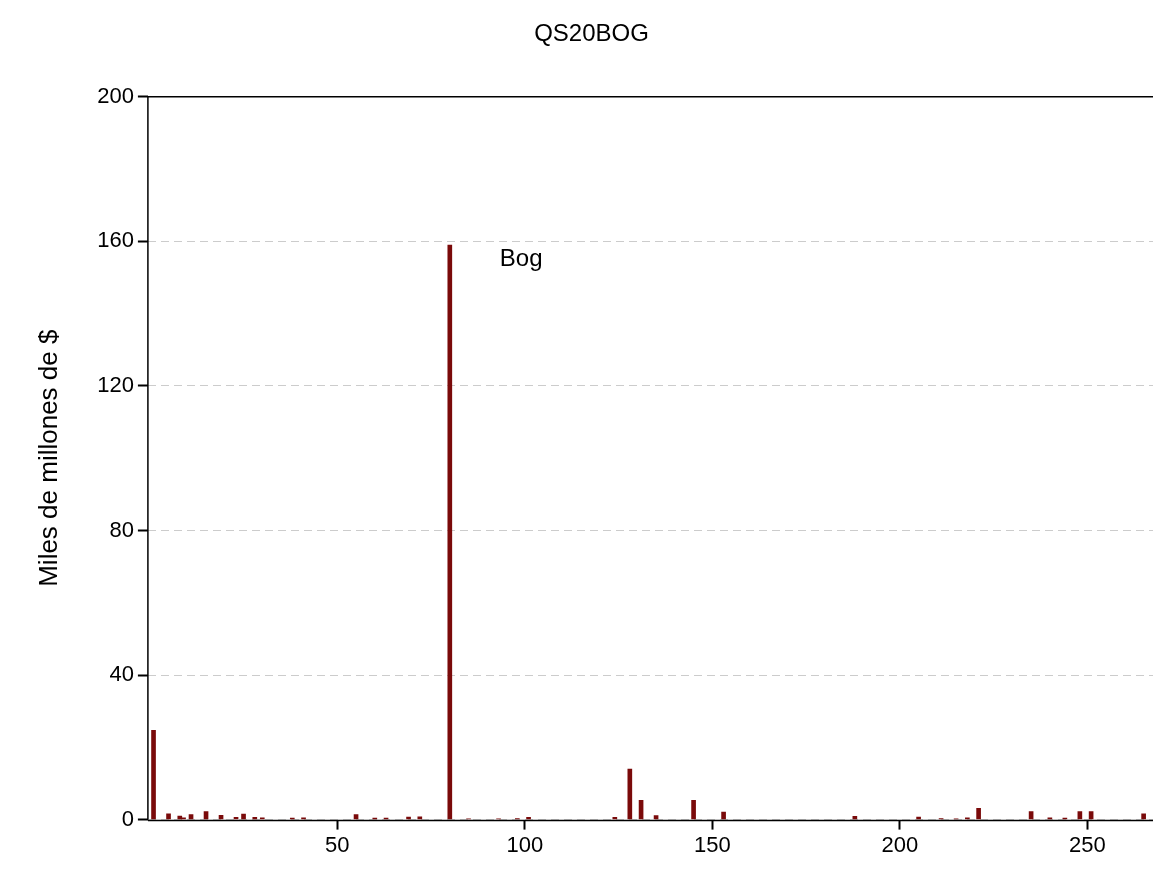  What do you see at coordinates (337, 844) in the screenshot?
I see `x-tick-label: 50` at bounding box center [337, 844].